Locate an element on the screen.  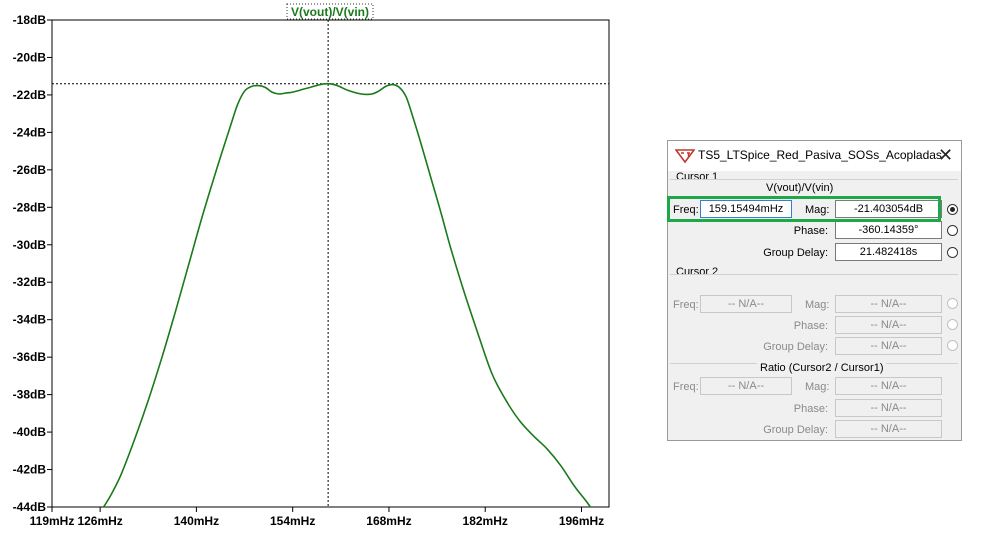
trace-title-box is located at coordinates (330, 11).